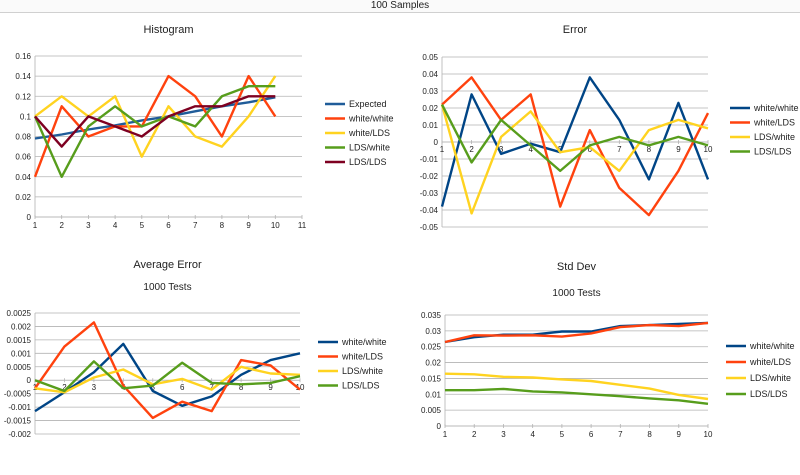 The width and height of the screenshot is (800, 475). Describe the element at coordinates (23, 96) in the screenshot. I see `y-tick-label: 0.12` at that location.